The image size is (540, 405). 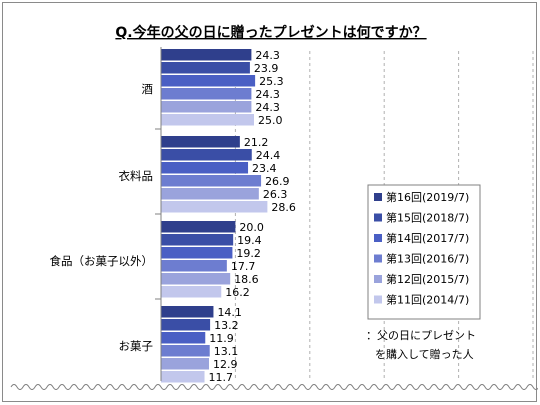 I want to click on data-label-2-1: 19.4, so click(x=249, y=240).